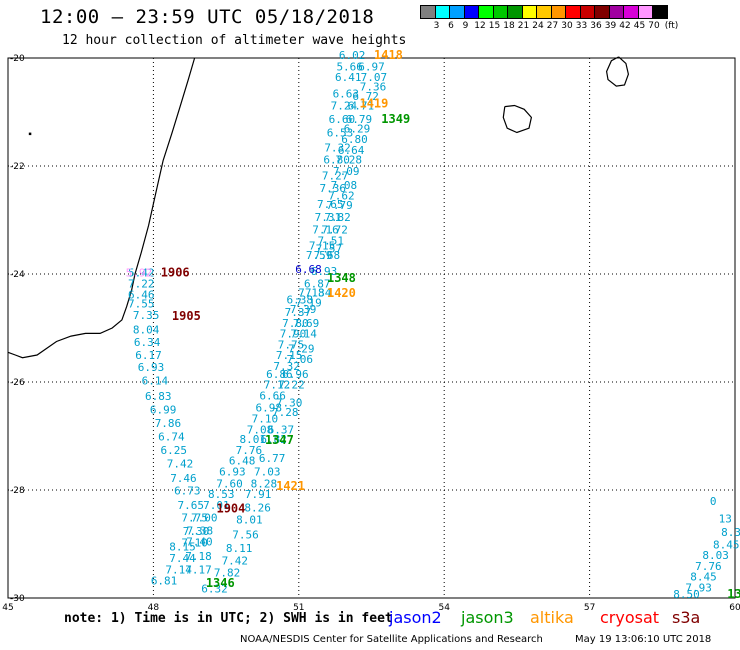 The width and height of the screenshot is (740, 650). Describe the element at coordinates (180, 463) in the screenshot. I see `wave-height-value: 7.42` at that location.